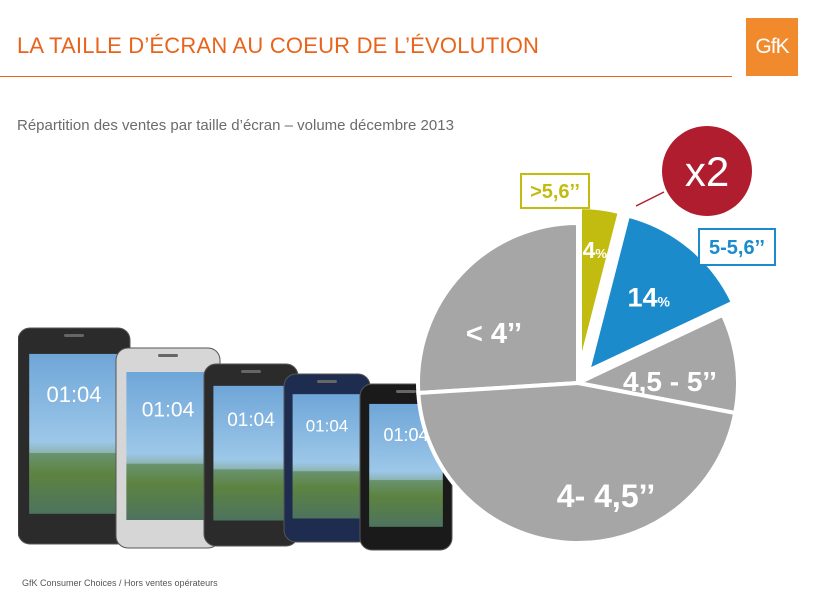  Describe the element at coordinates (168, 448) in the screenshot. I see `smartphone-2: 01:04` at that location.